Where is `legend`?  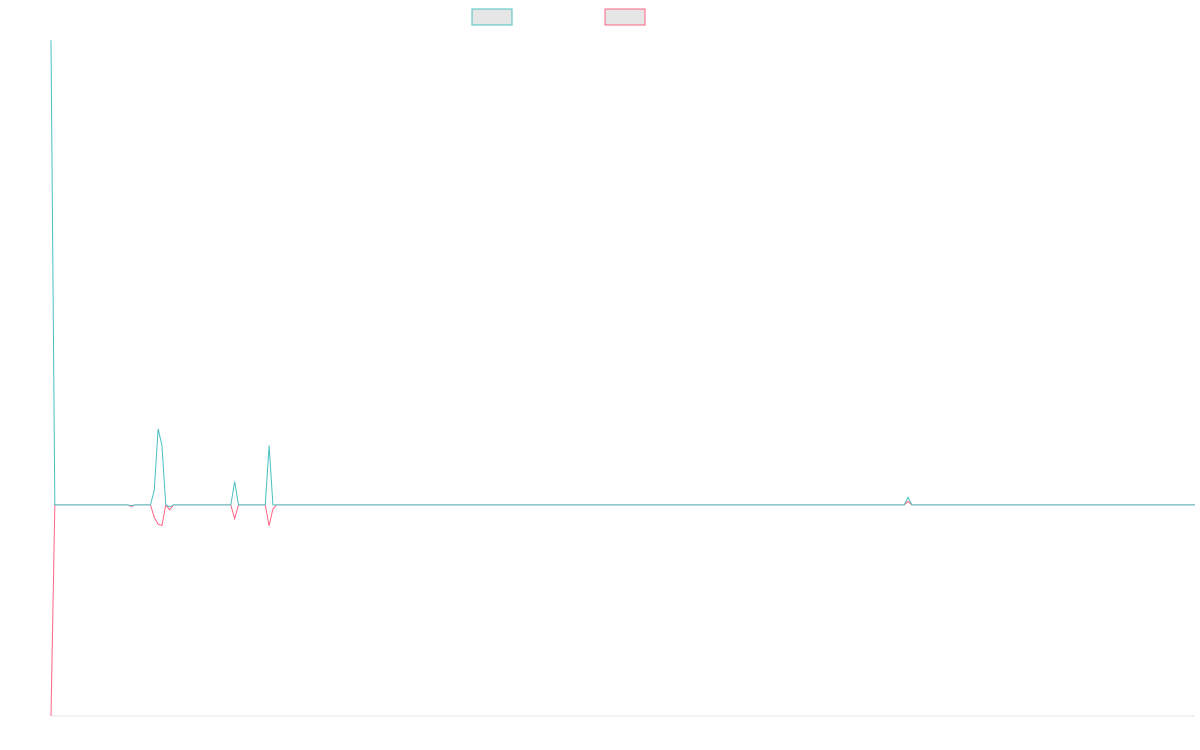
legend is located at coordinates (558, 17).